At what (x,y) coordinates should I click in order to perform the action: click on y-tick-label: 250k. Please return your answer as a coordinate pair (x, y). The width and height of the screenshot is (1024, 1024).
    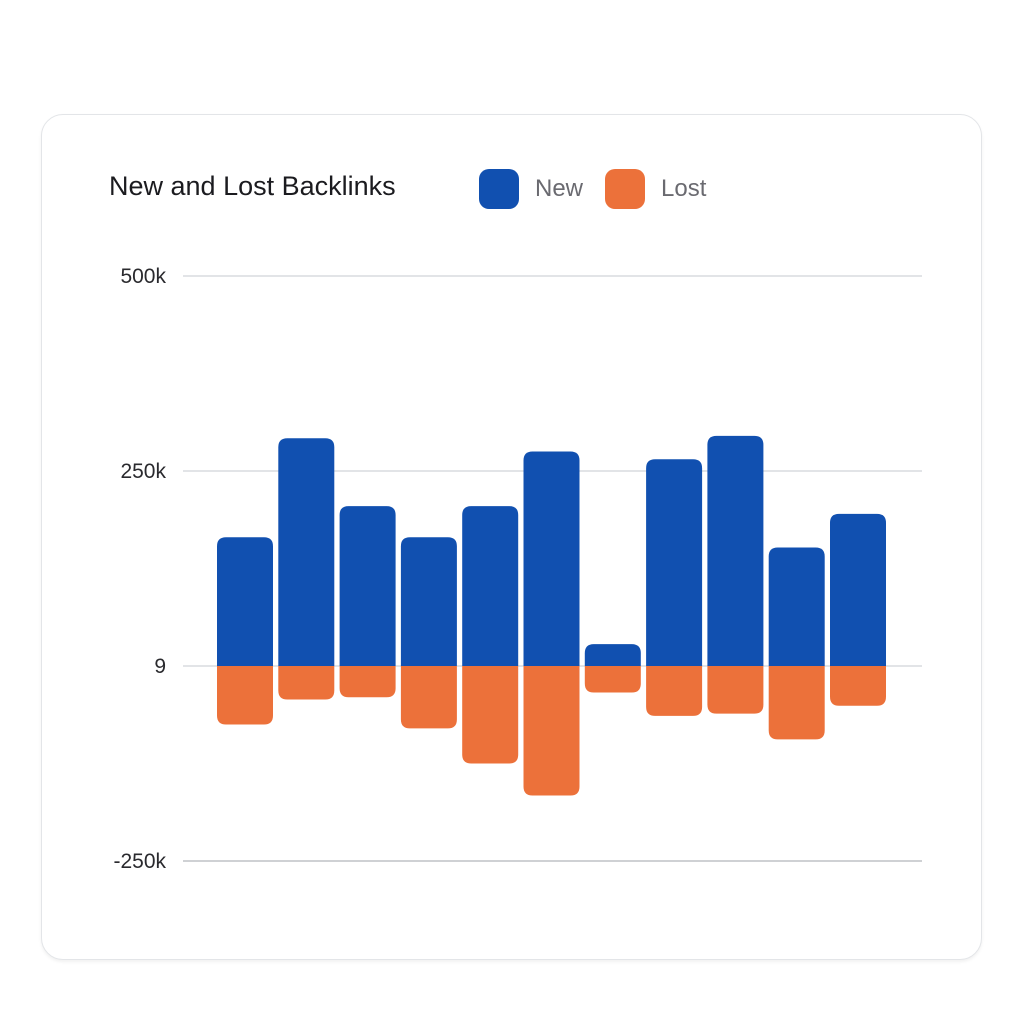
    Looking at the image, I should click on (143, 471).